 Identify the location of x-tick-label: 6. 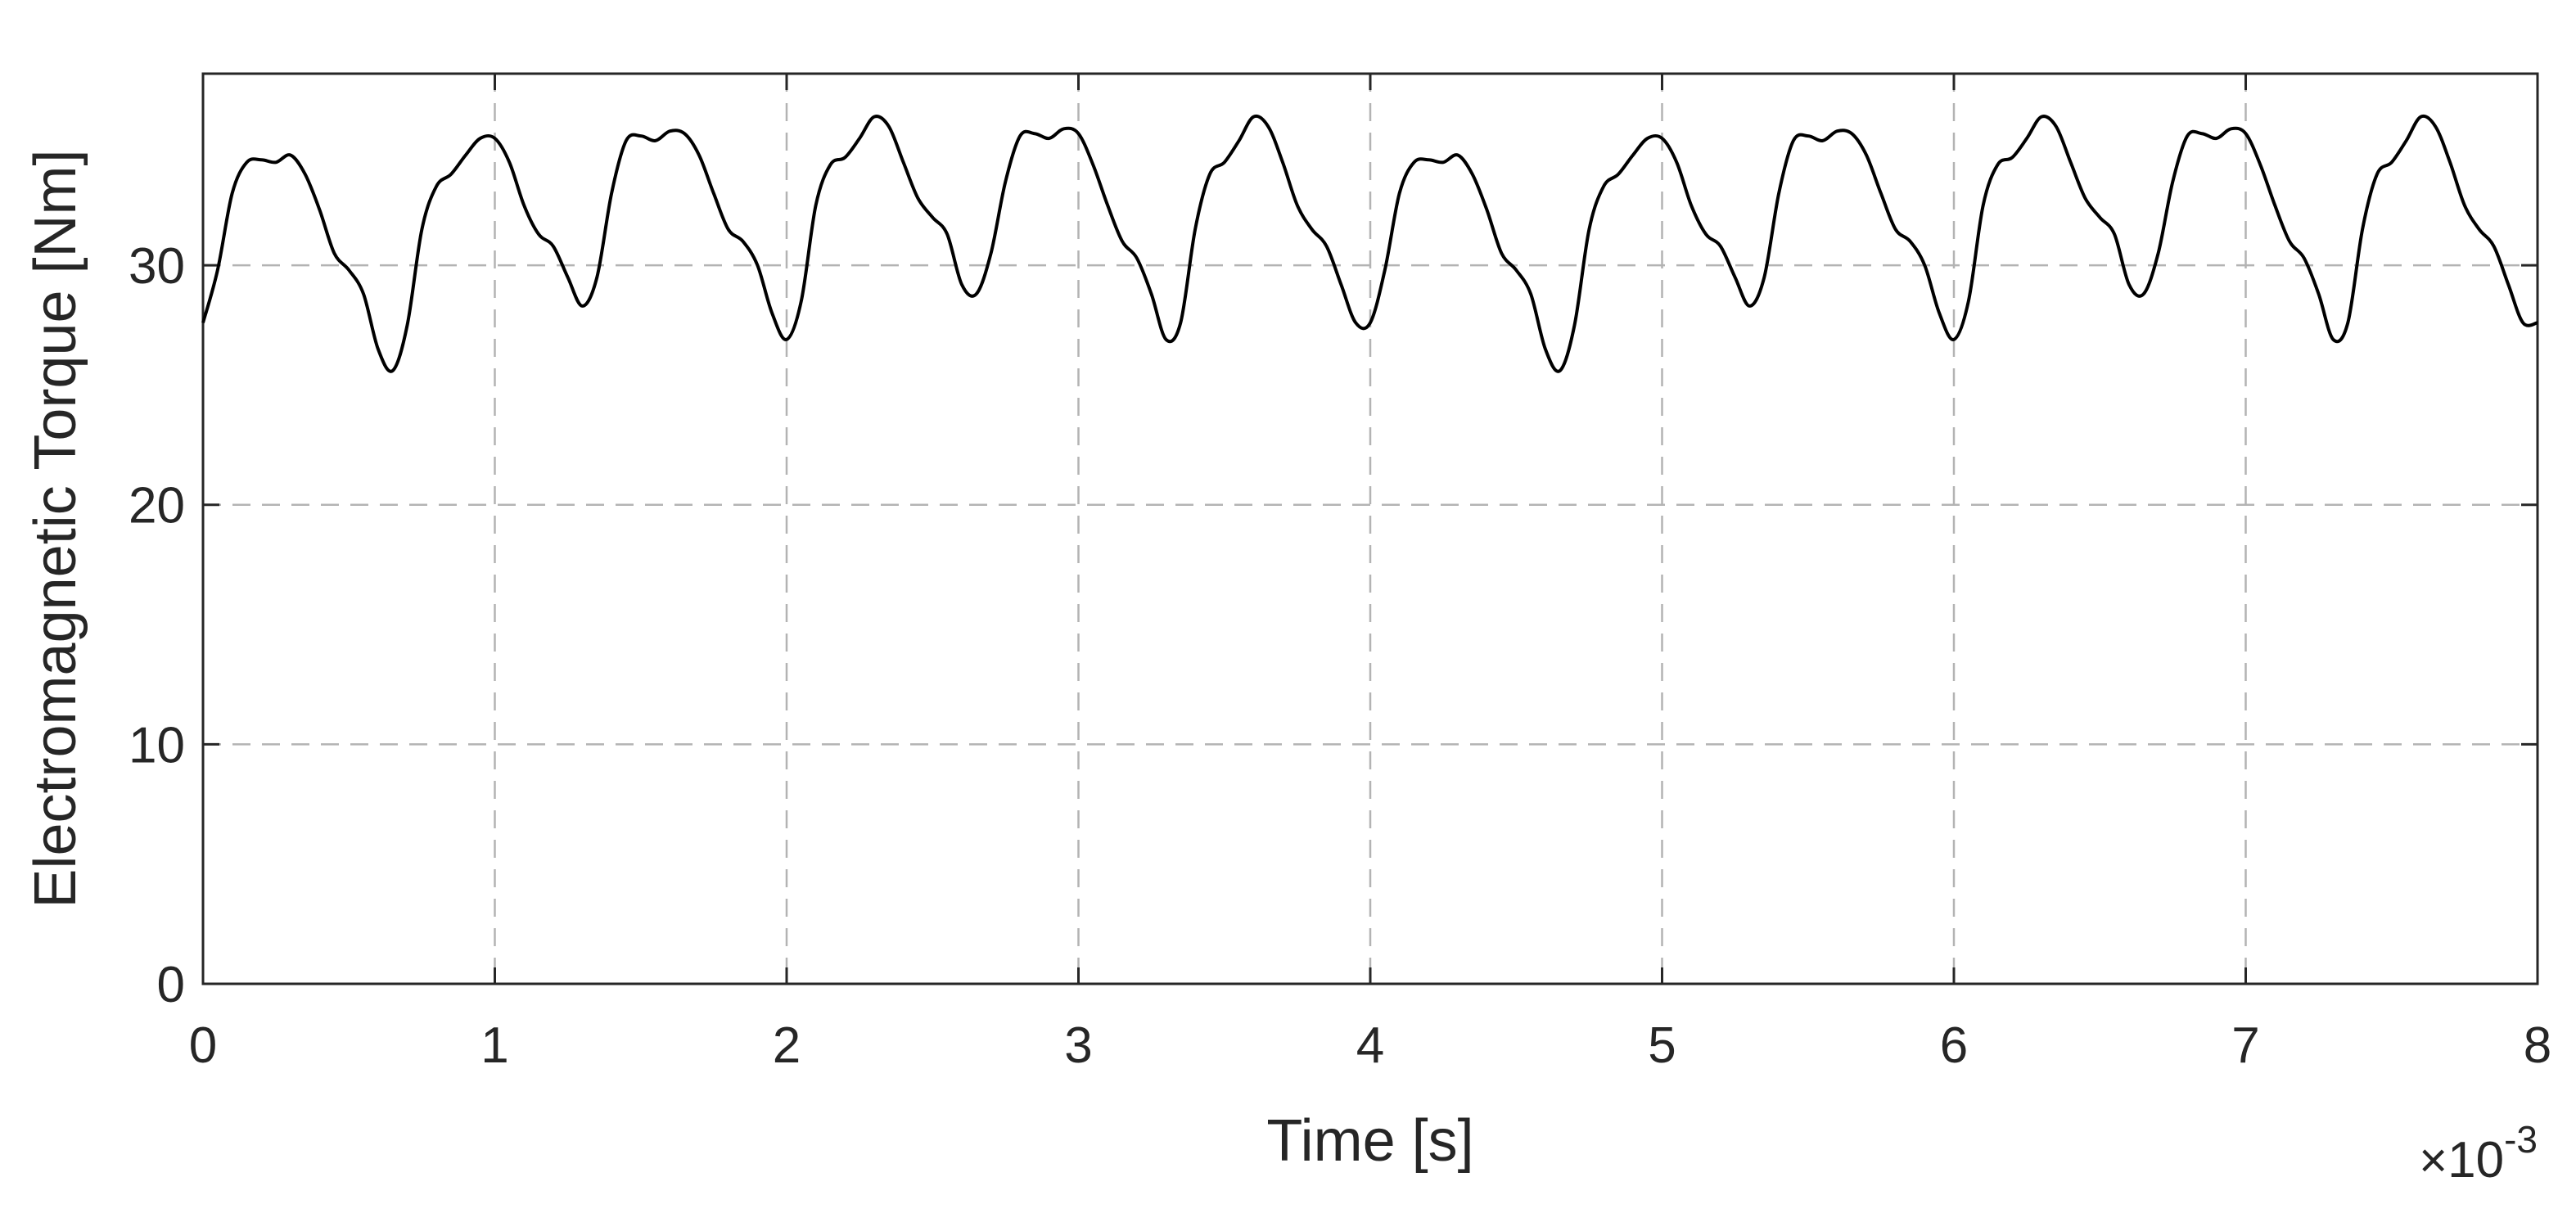
(1954, 1045).